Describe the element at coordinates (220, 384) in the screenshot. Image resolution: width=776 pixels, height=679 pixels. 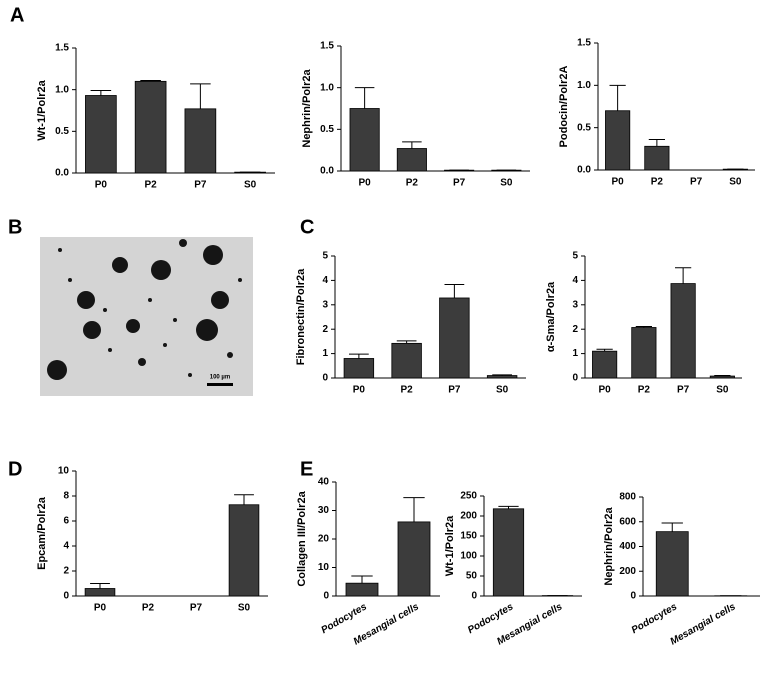
I see `scale-bar` at that location.